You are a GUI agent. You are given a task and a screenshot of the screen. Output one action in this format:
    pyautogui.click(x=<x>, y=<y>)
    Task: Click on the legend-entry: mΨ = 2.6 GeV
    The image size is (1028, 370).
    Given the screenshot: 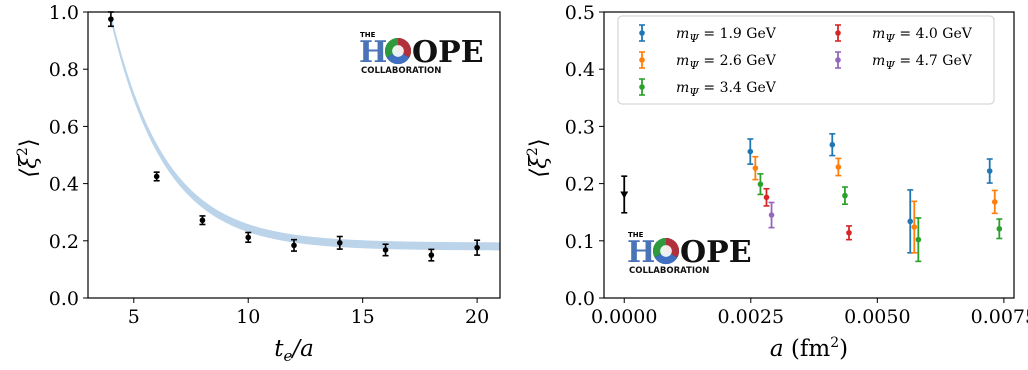 What is the action you would take?
    pyautogui.click(x=708, y=61)
    